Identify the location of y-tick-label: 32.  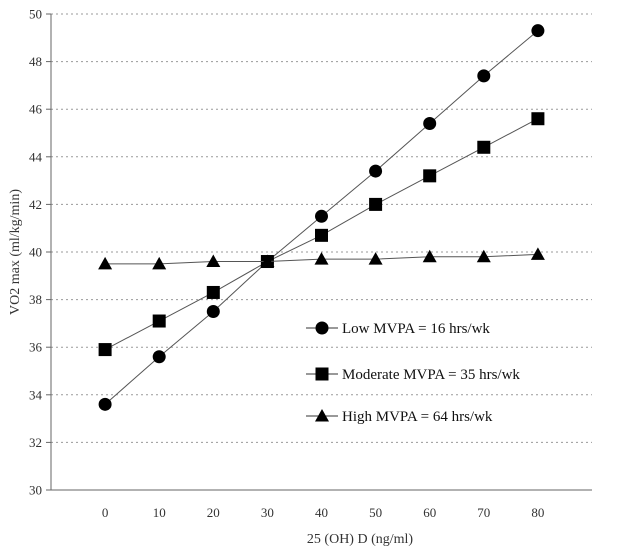
(35, 442).